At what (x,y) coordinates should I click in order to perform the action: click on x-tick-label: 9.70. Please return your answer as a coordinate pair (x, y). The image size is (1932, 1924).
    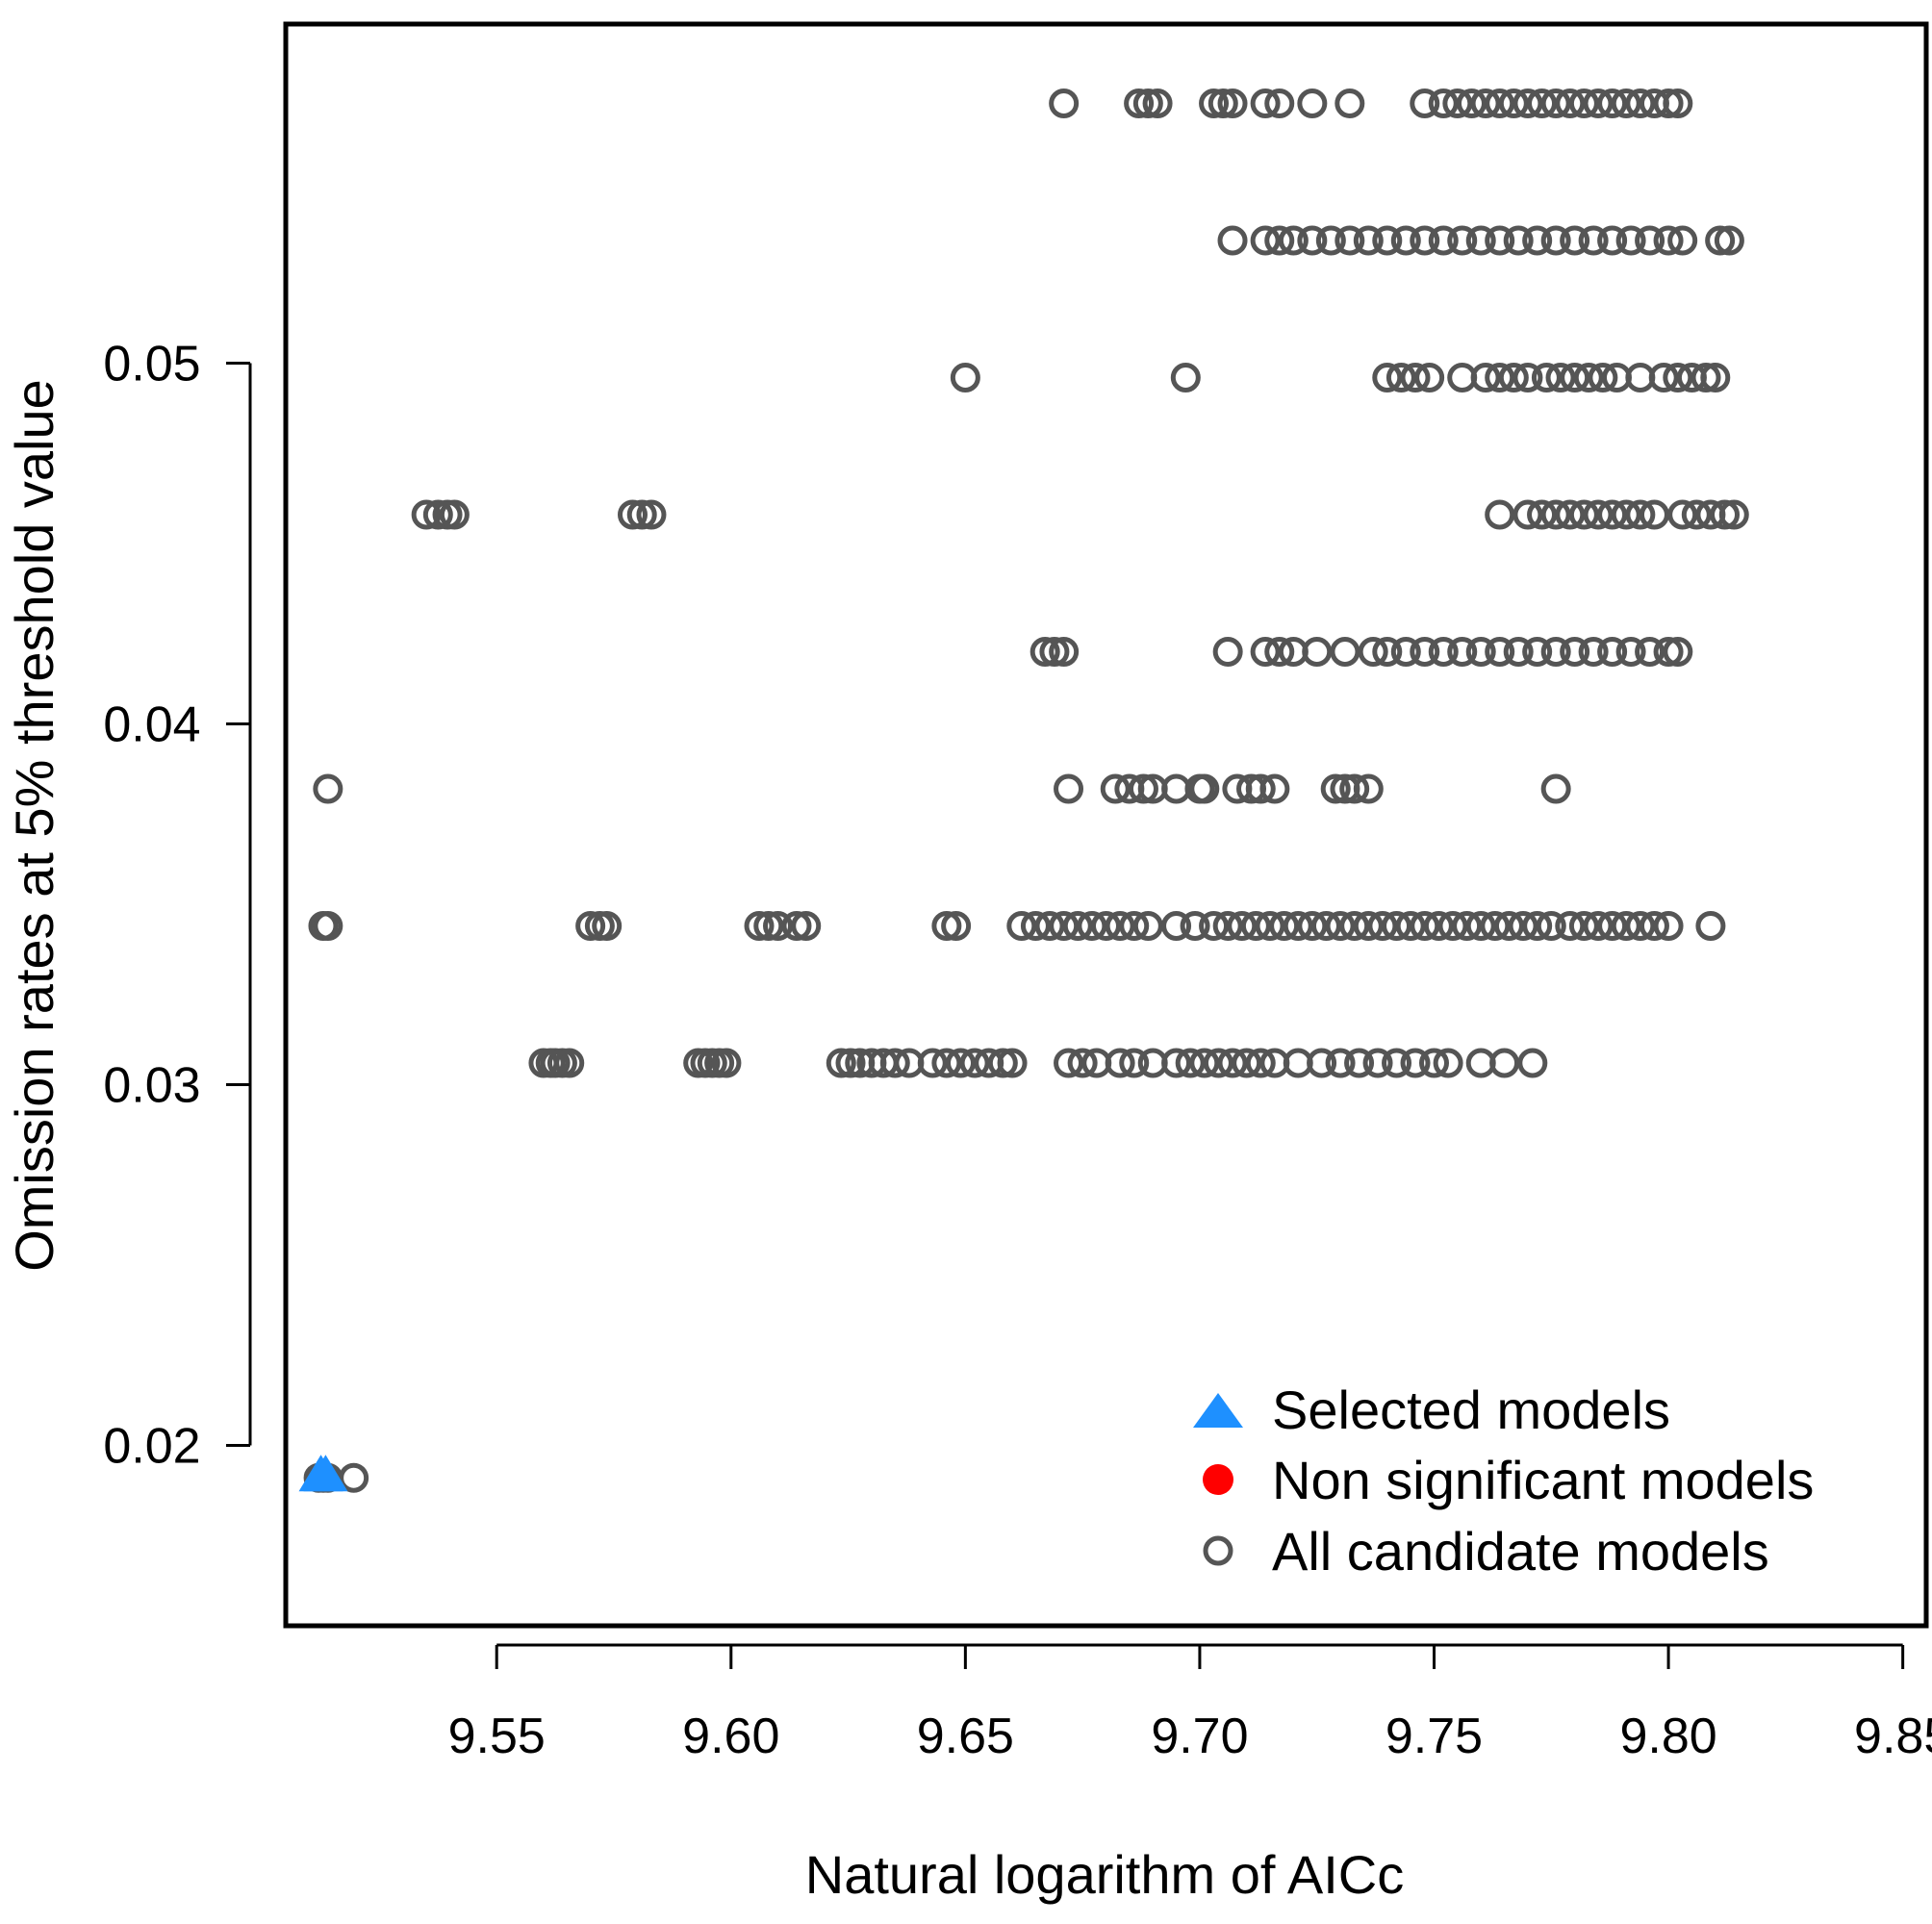
    Looking at the image, I should click on (1199, 1736).